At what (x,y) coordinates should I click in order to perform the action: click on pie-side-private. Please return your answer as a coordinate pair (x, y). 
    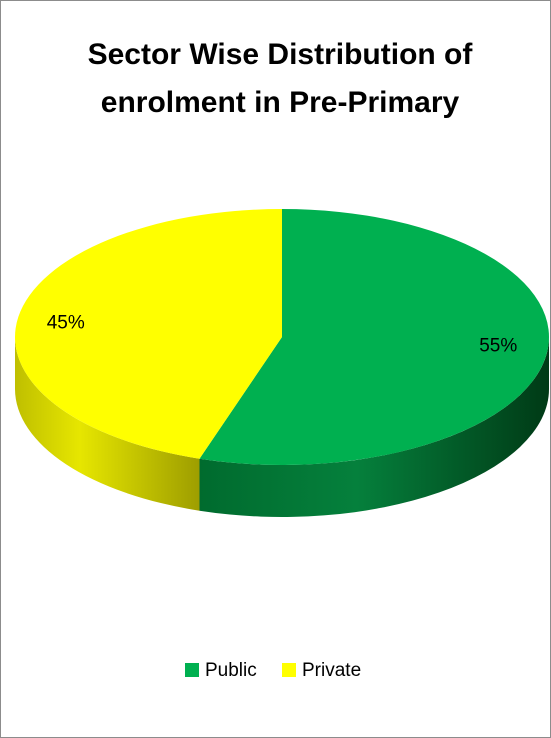
    Looking at the image, I should click on (107, 424).